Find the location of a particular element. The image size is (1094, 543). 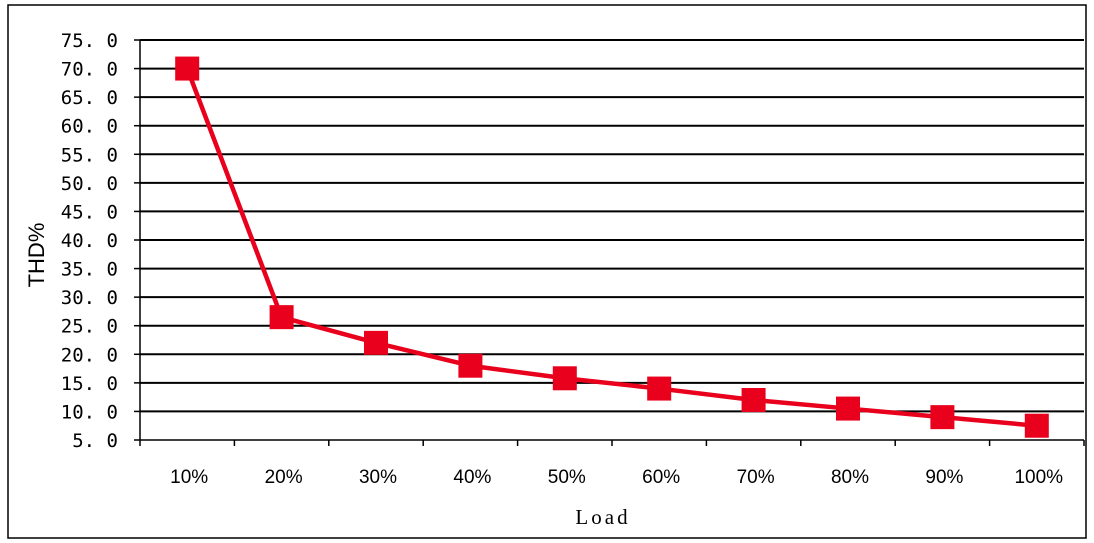

y-tick-label: 60. 0 is located at coordinates (89, 127).